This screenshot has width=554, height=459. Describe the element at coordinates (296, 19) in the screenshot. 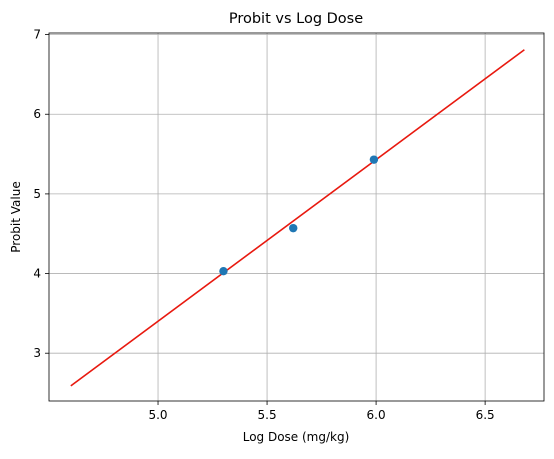

I see `chart-title: Probit vs Log Dose` at that location.